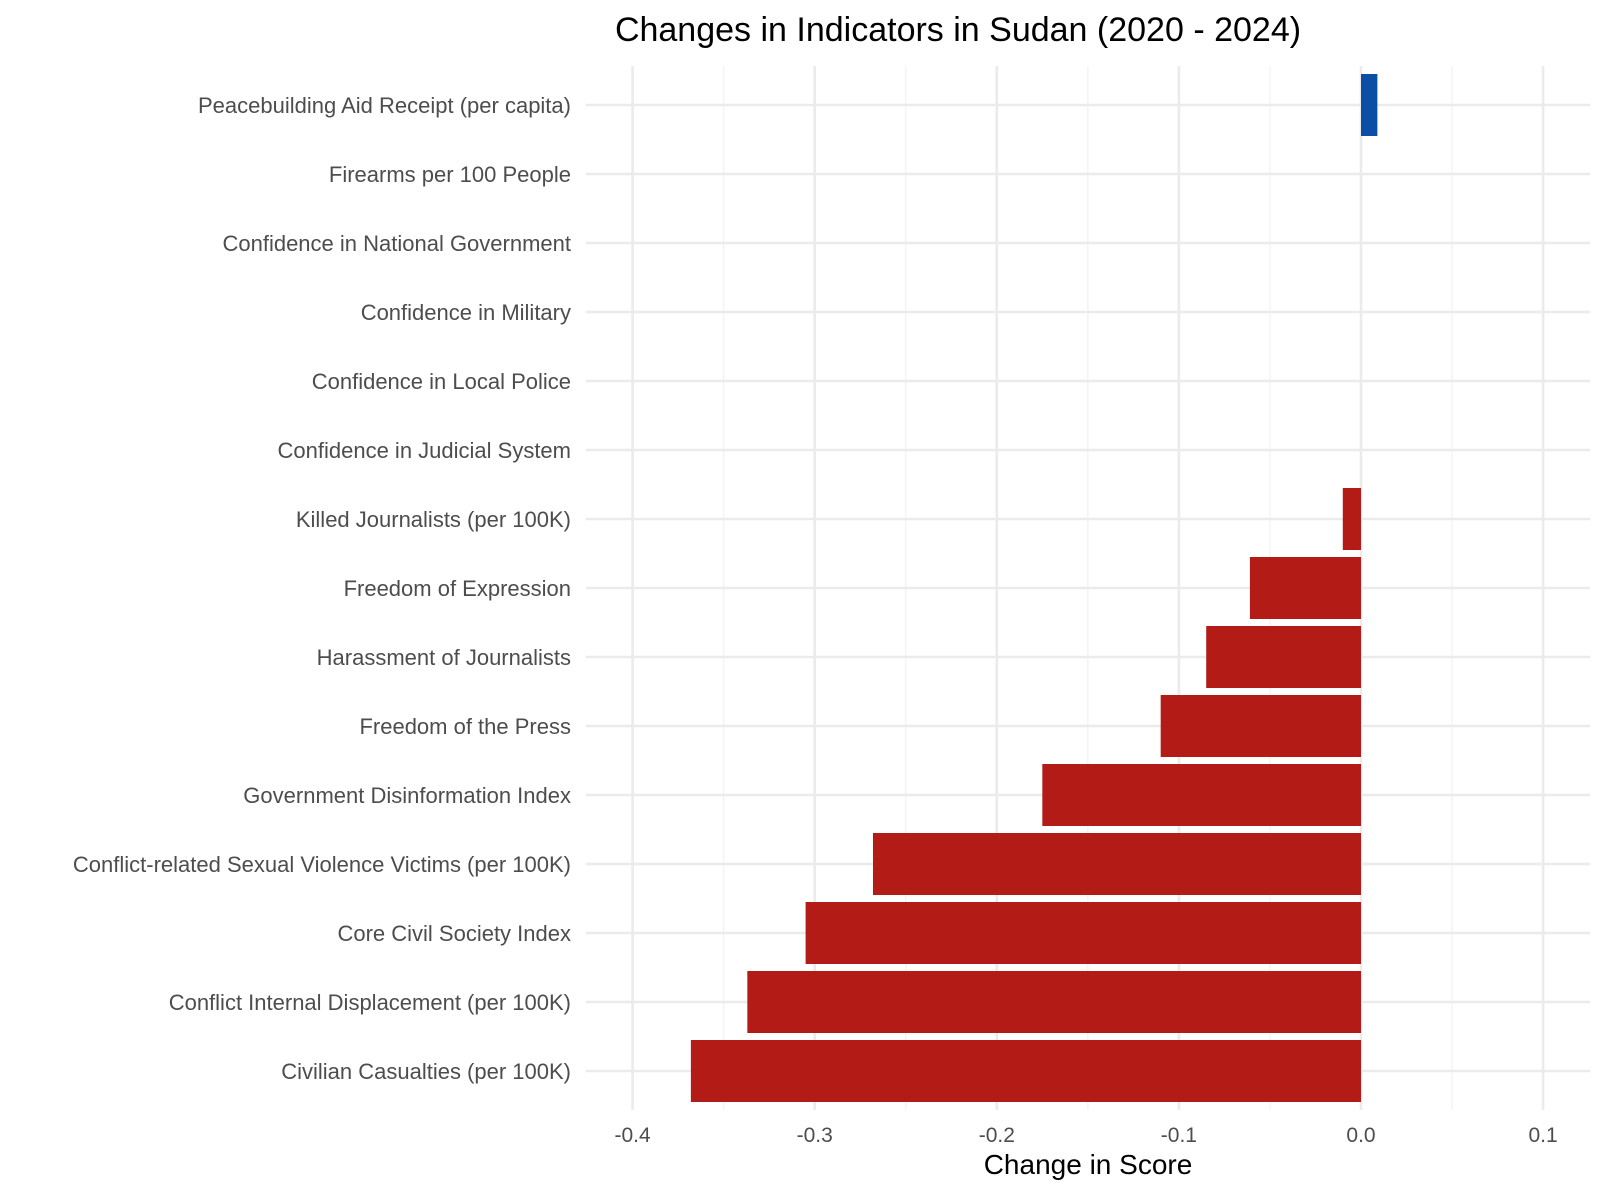 The height and width of the screenshot is (1201, 1600). I want to click on category-label: Freedom of the Press, so click(465, 726).